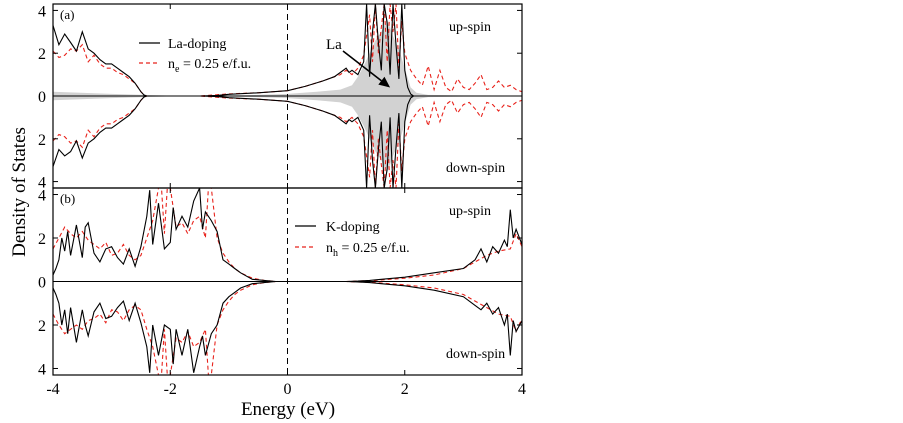 The image size is (903, 423). Describe the element at coordinates (19, 192) in the screenshot. I see `y-axis-label: Density of States` at that location.